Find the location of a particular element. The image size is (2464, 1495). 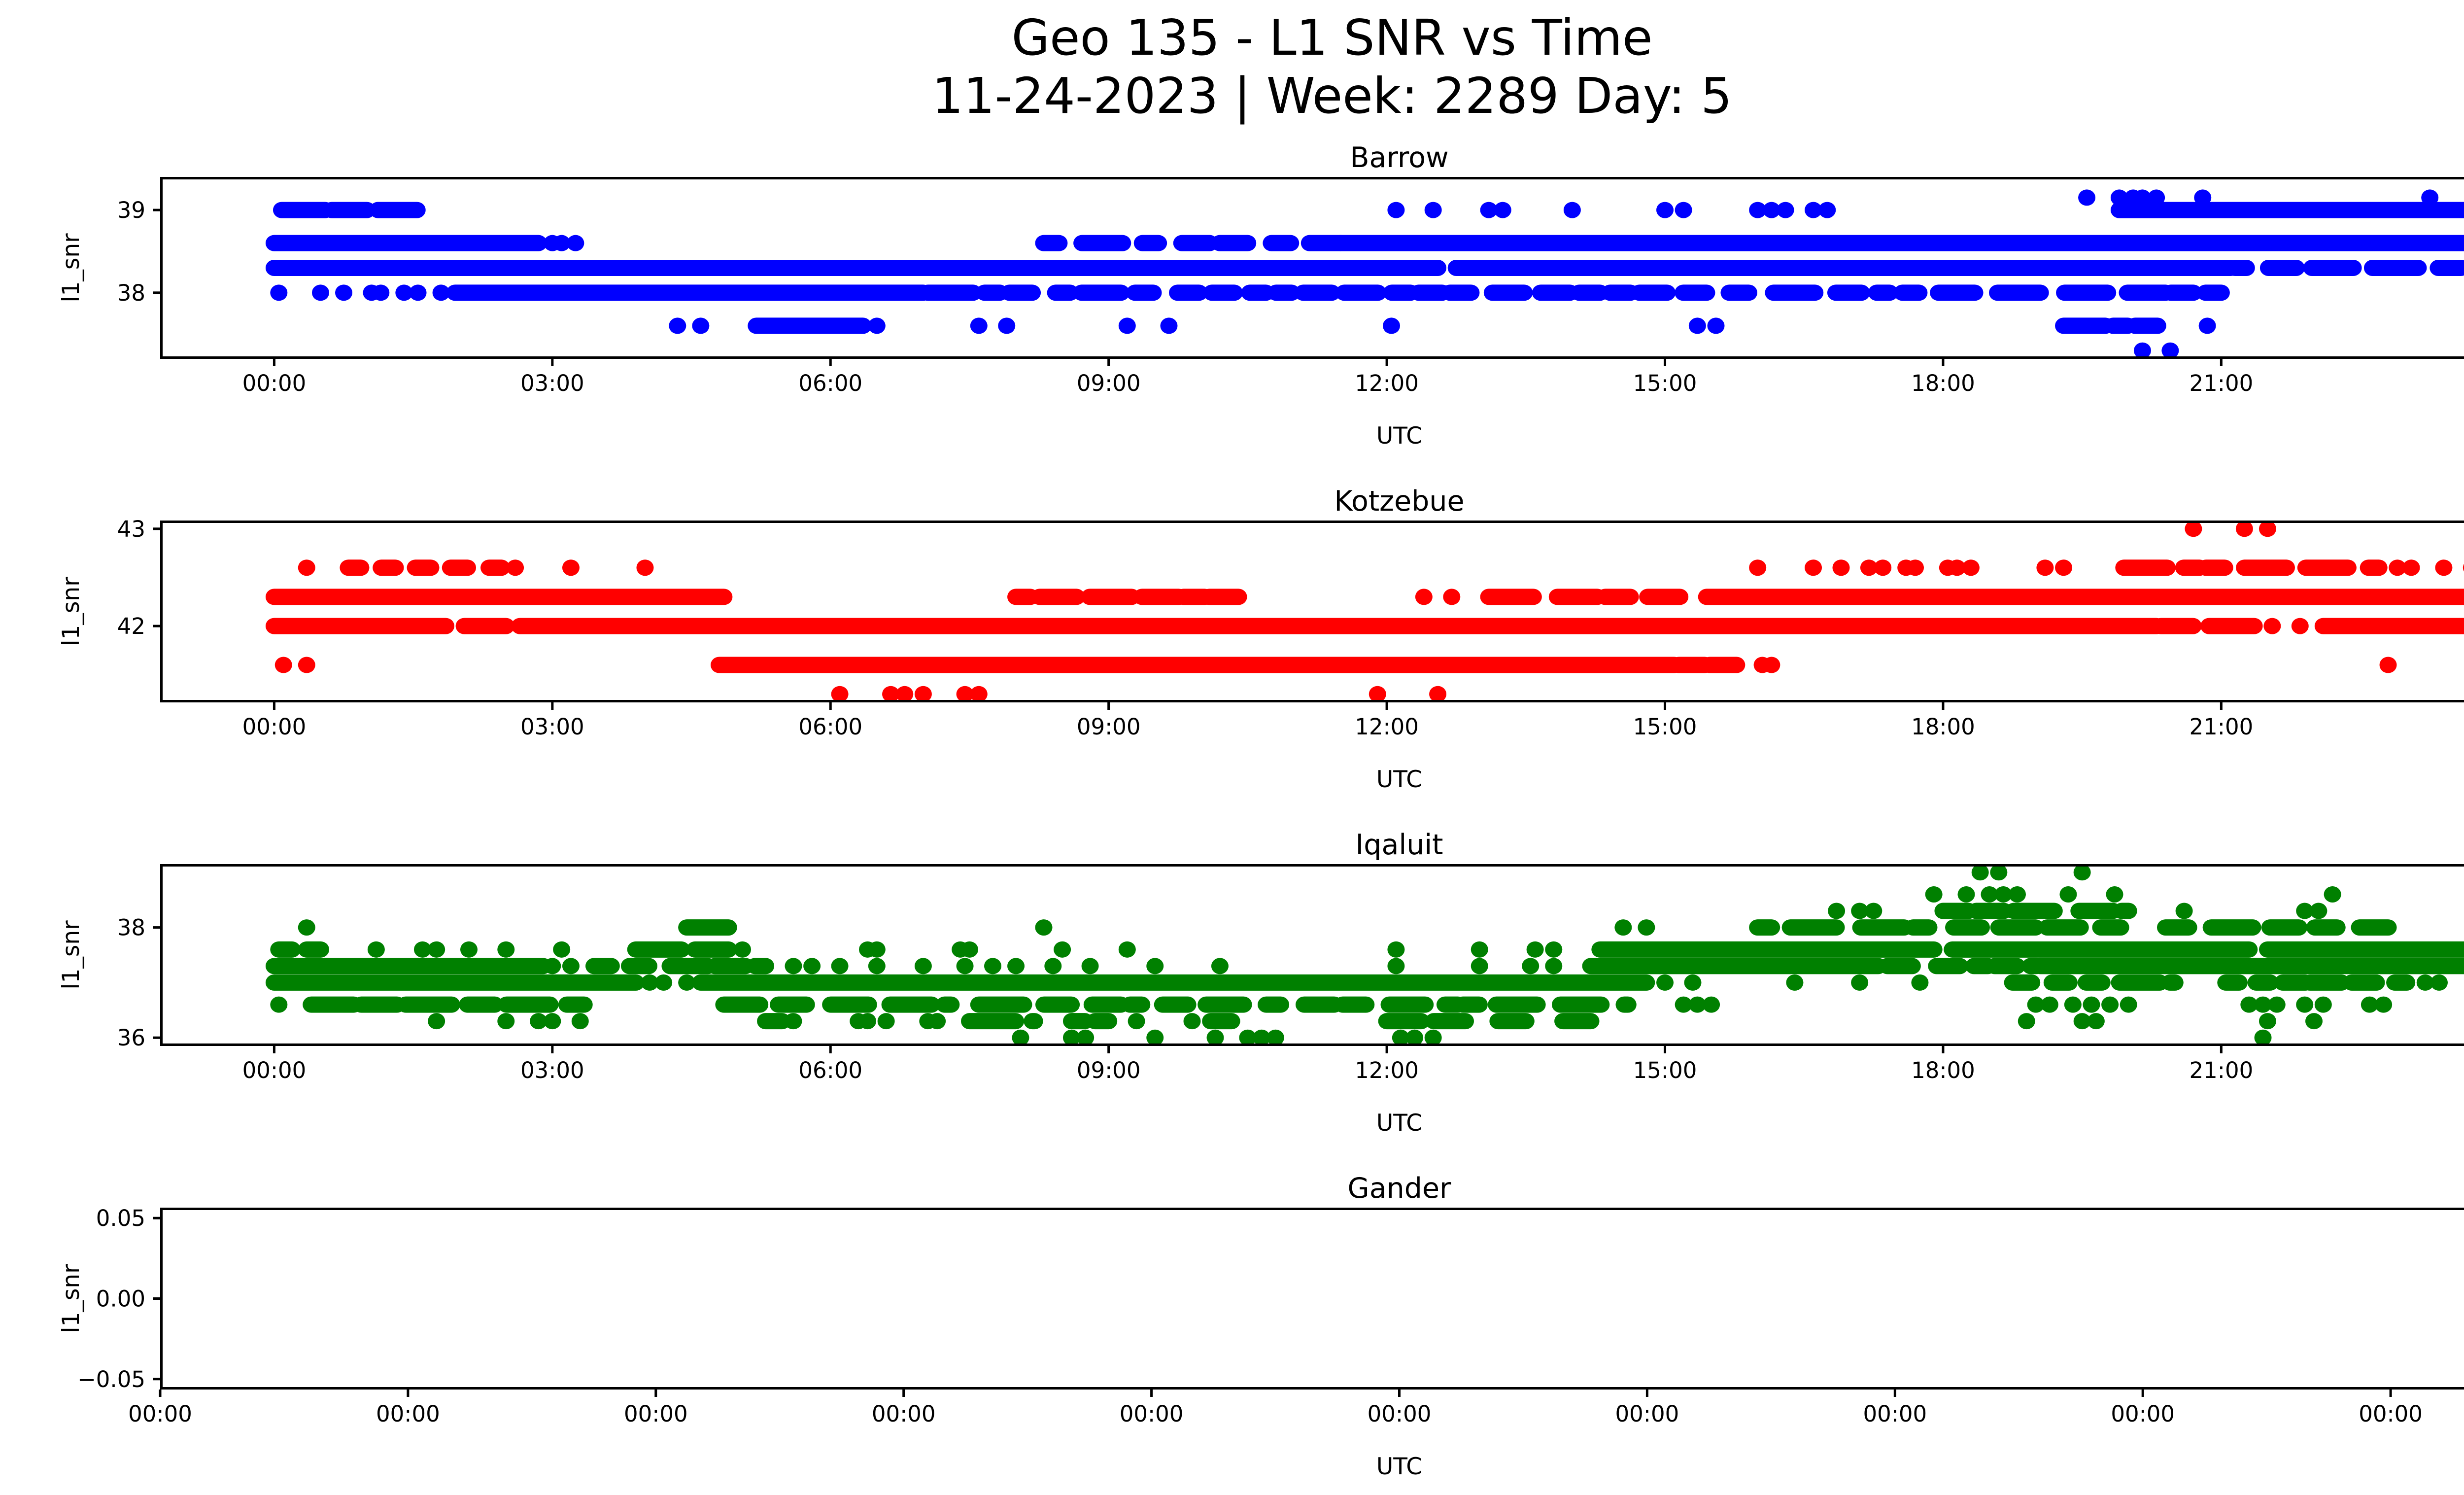

scatter-row-kotzebue-41.6 is located at coordinates (1335, 665).